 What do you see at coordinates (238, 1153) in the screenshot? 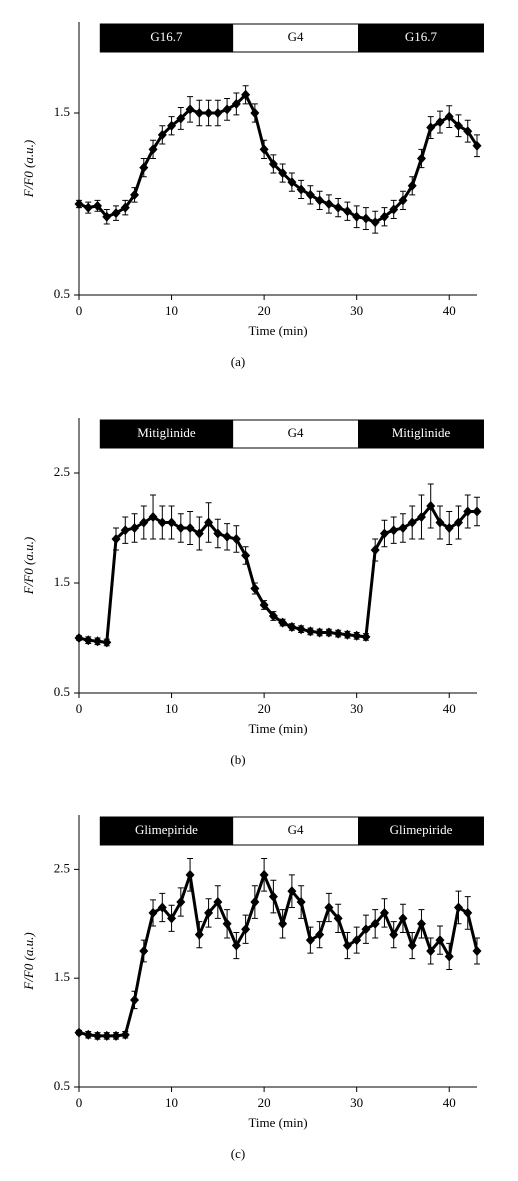
I see `panel-label: (c)` at bounding box center [238, 1153].